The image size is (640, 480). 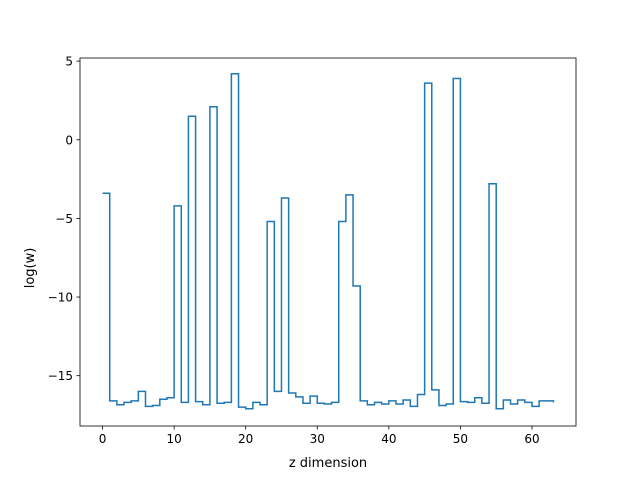 I want to click on x-tick-label: 0, so click(x=103, y=439).